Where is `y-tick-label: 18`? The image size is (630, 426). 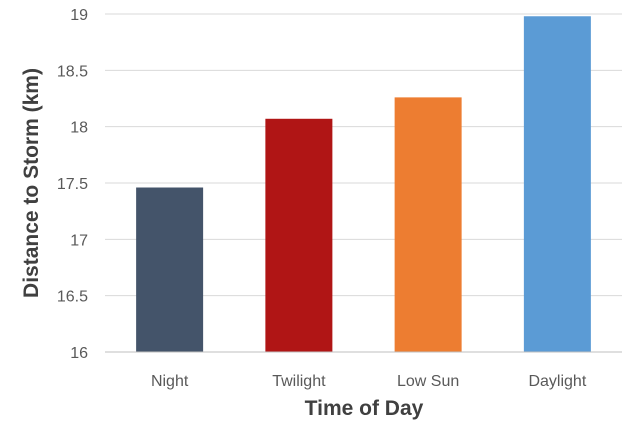
y-tick-label: 18 is located at coordinates (79, 128).